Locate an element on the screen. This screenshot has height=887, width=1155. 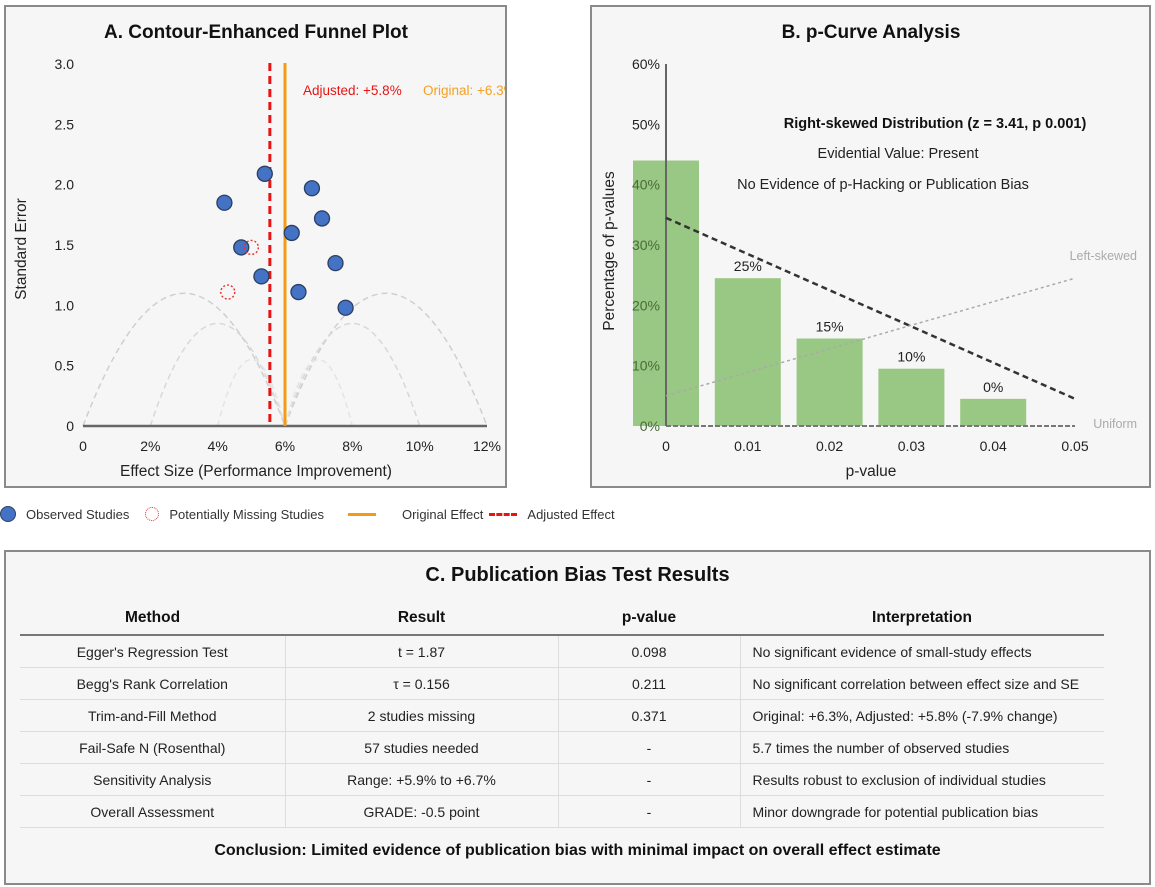
table-header-row: Method Result p-value Interpretation is located at coordinates (562, 619).